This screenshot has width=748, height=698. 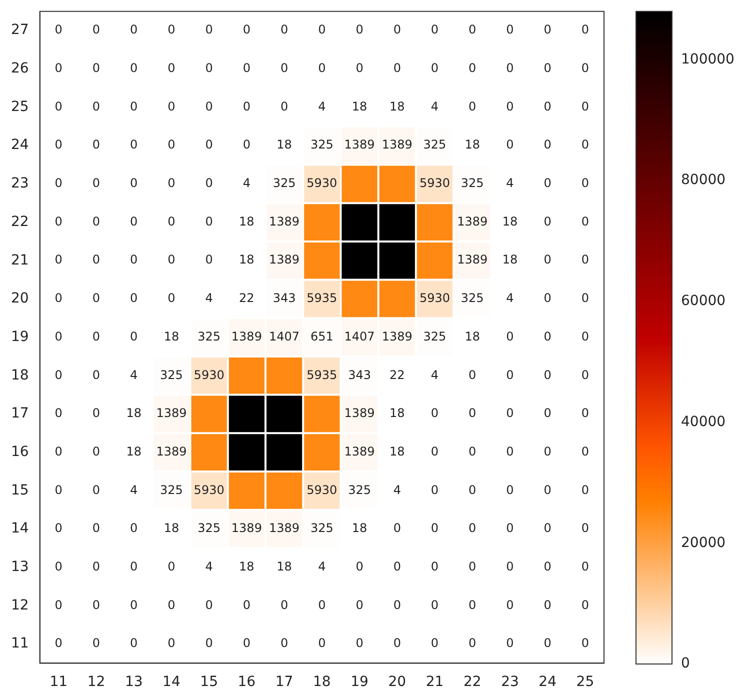 I want to click on y-tick-label: 18, so click(x=19, y=375).